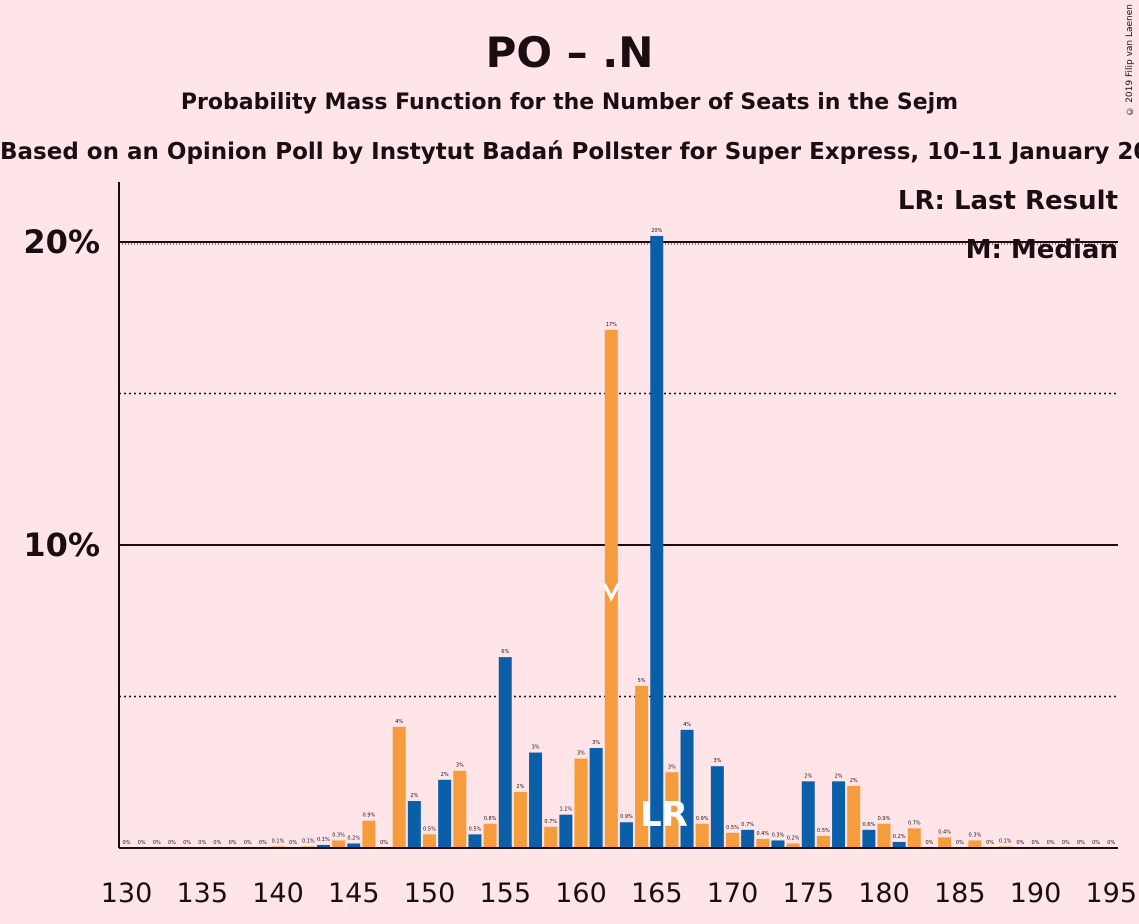 Image resolution: width=1139 pixels, height=924 pixels. What do you see at coordinates (1008, 201) in the screenshot?
I see `legend-last-result: LR: Last Result` at bounding box center [1008, 201].